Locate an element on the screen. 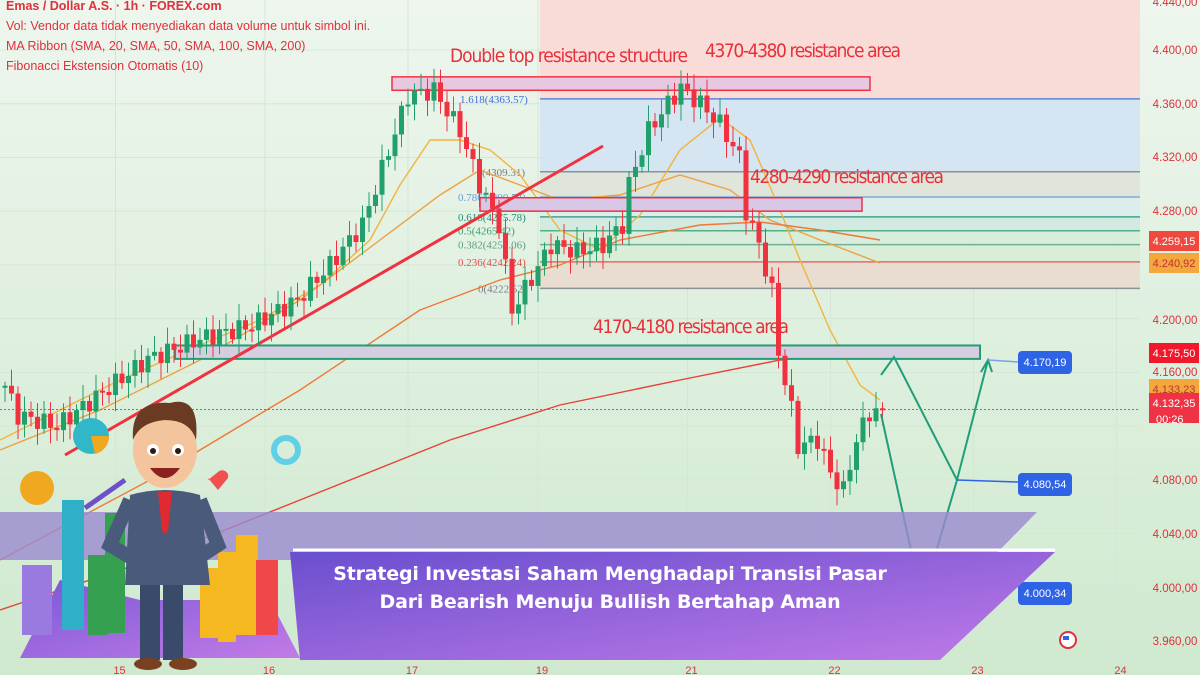  y-axis-tick-label: 3.960,00 is located at coordinates (1175, 642).